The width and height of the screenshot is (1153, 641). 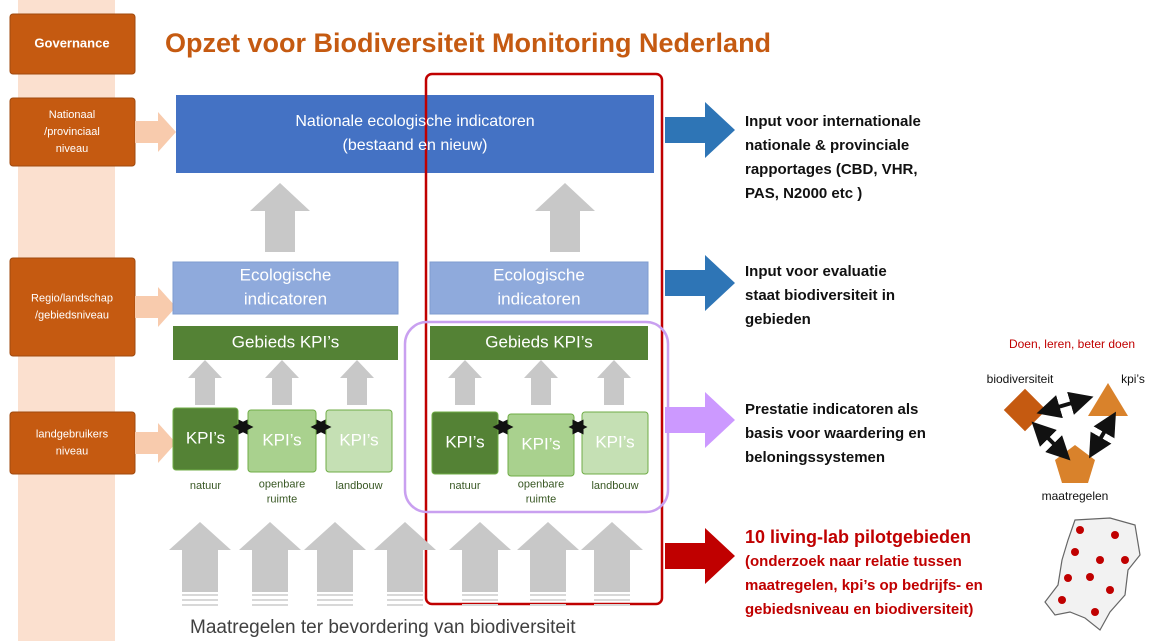 I want to click on output-text: staat biodiversiteit in, so click(x=820, y=295).